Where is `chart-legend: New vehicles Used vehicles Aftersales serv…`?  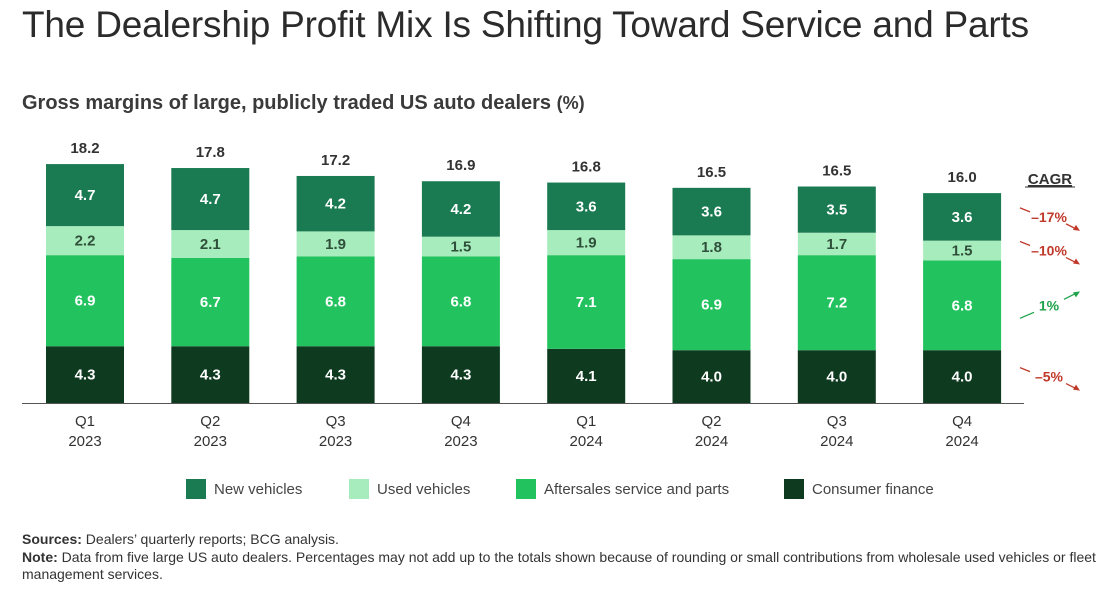 chart-legend: New vehicles Used vehicles Aftersales serv… is located at coordinates (558, 490).